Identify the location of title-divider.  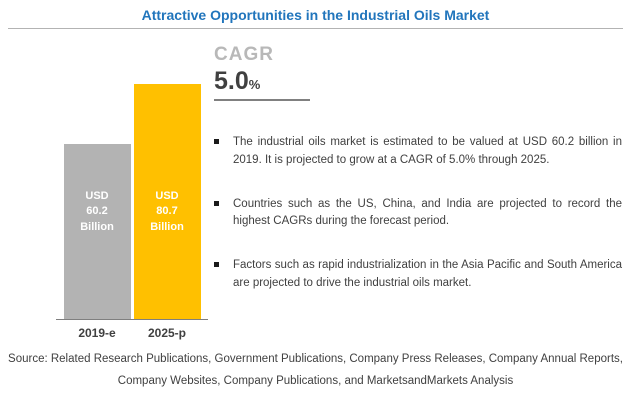
(315, 28).